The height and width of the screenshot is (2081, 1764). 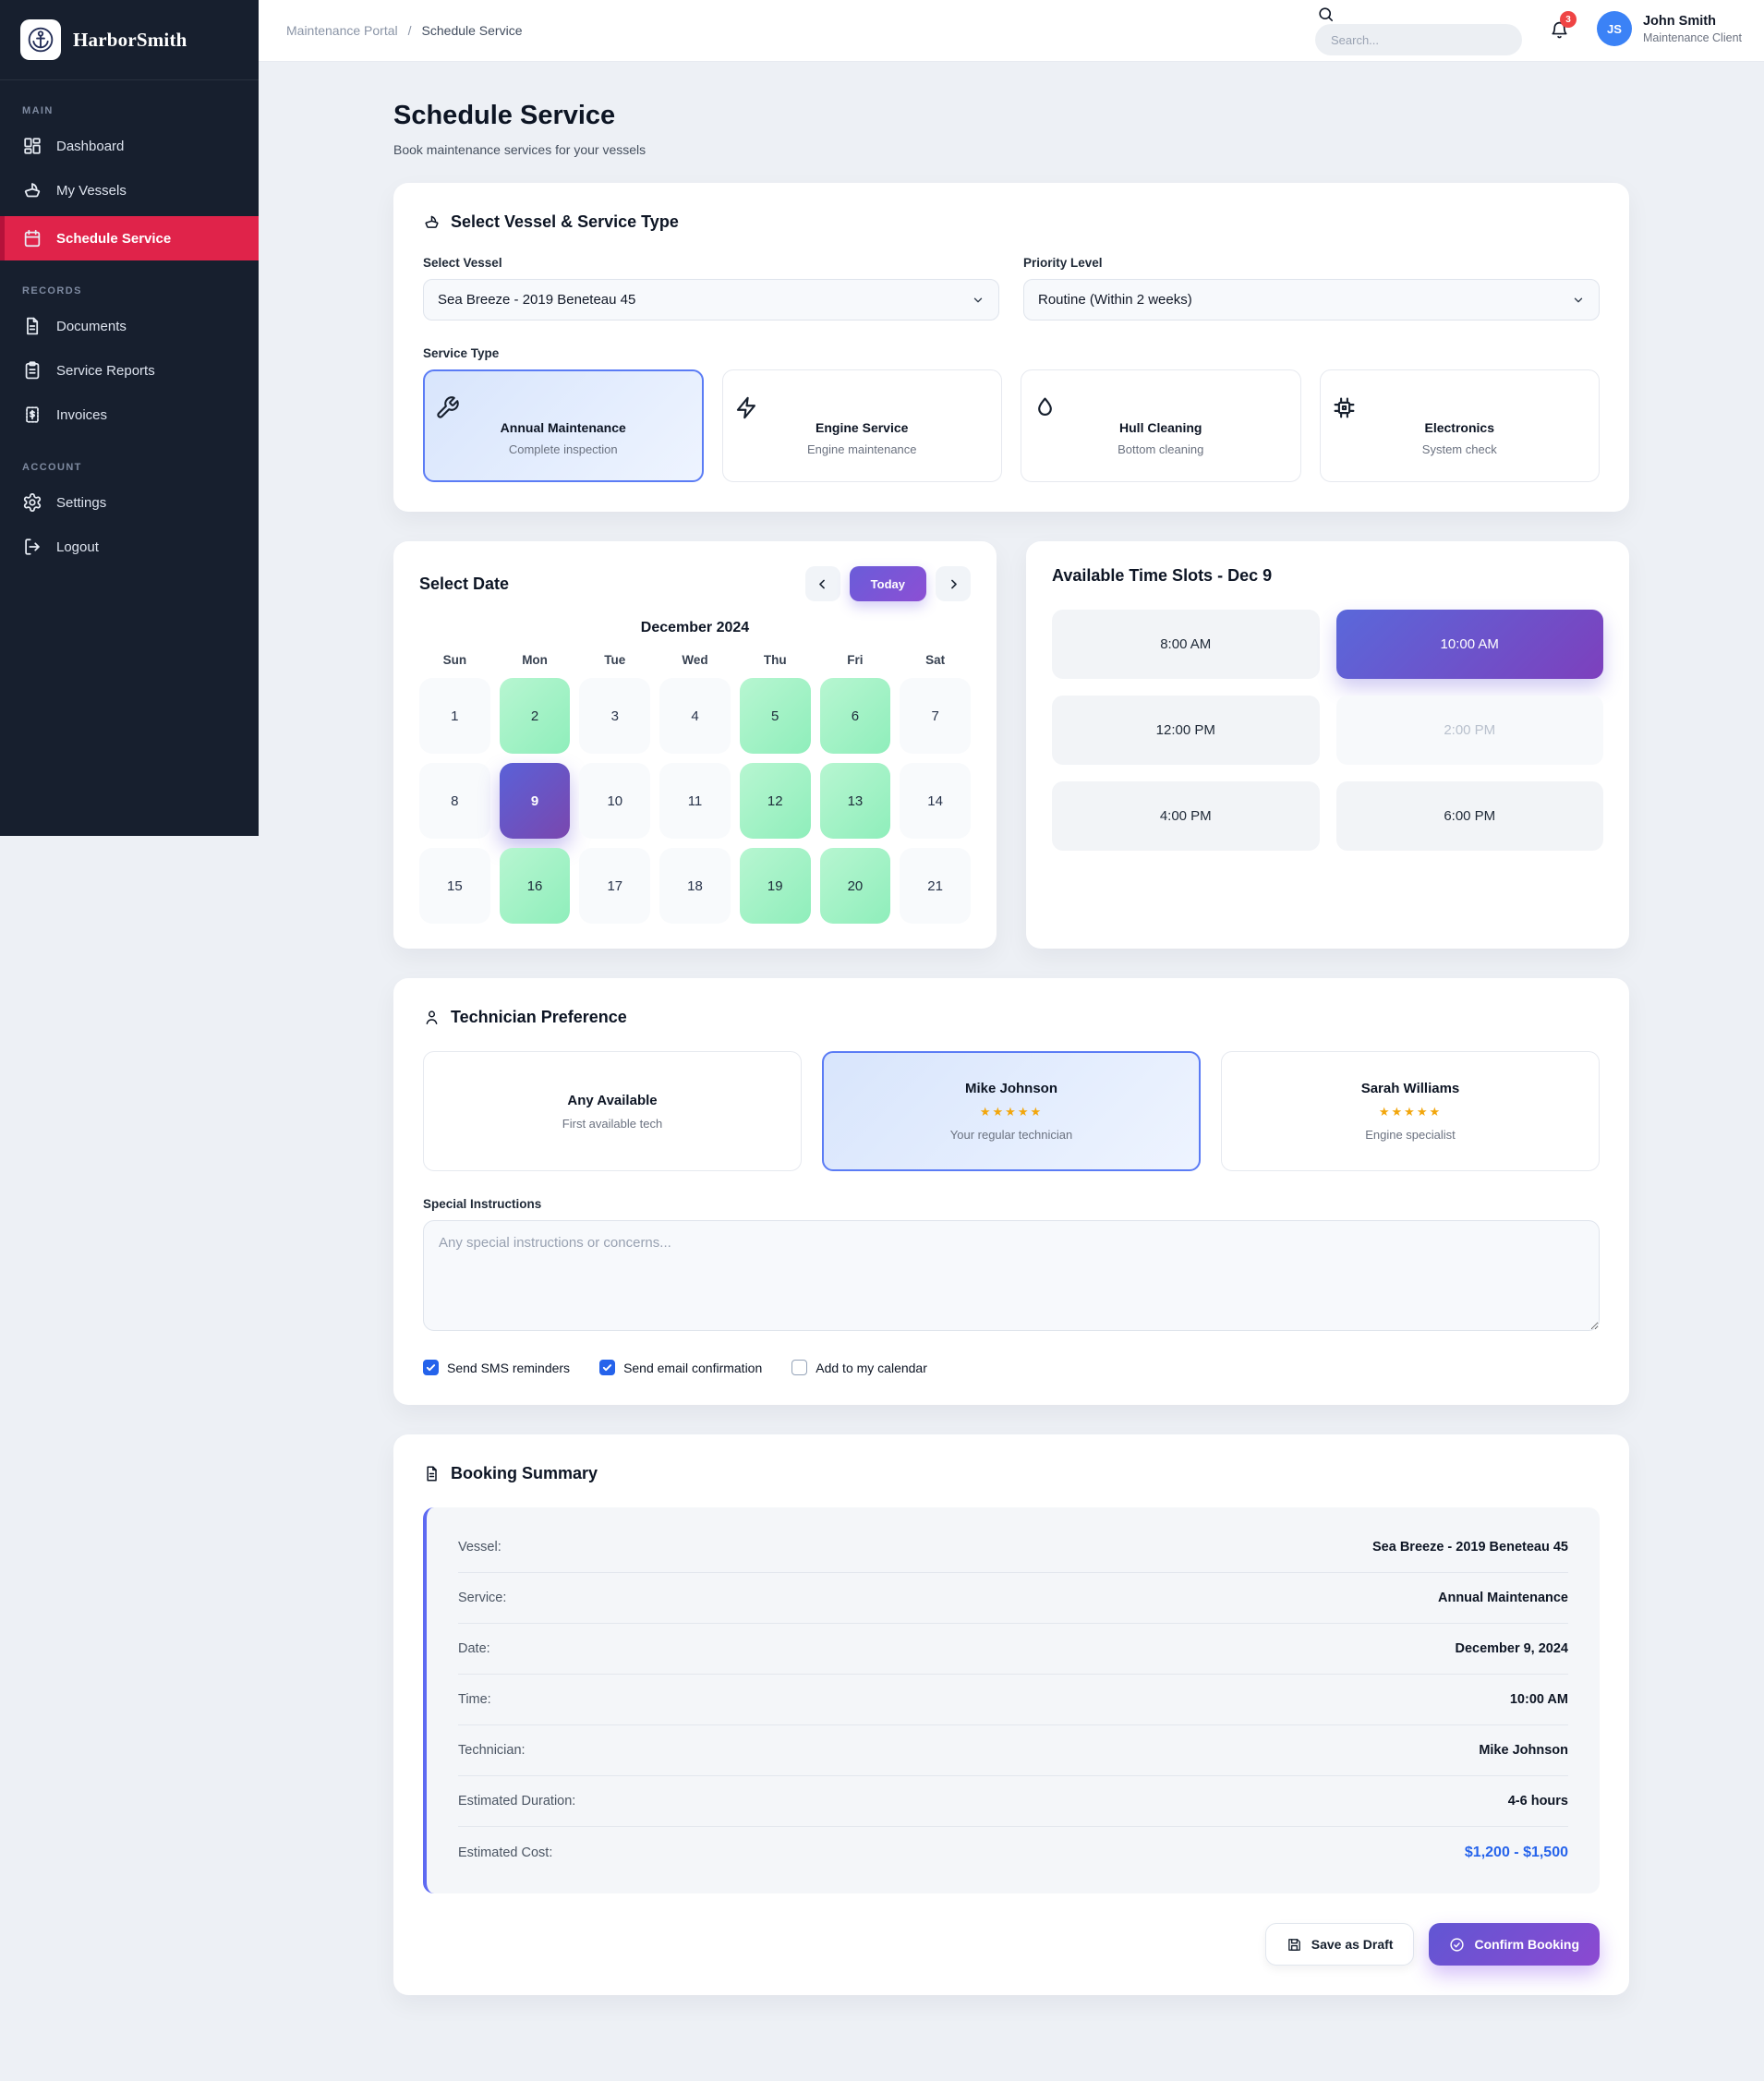 I want to click on calendar-day-9: 9, so click(x=535, y=801).